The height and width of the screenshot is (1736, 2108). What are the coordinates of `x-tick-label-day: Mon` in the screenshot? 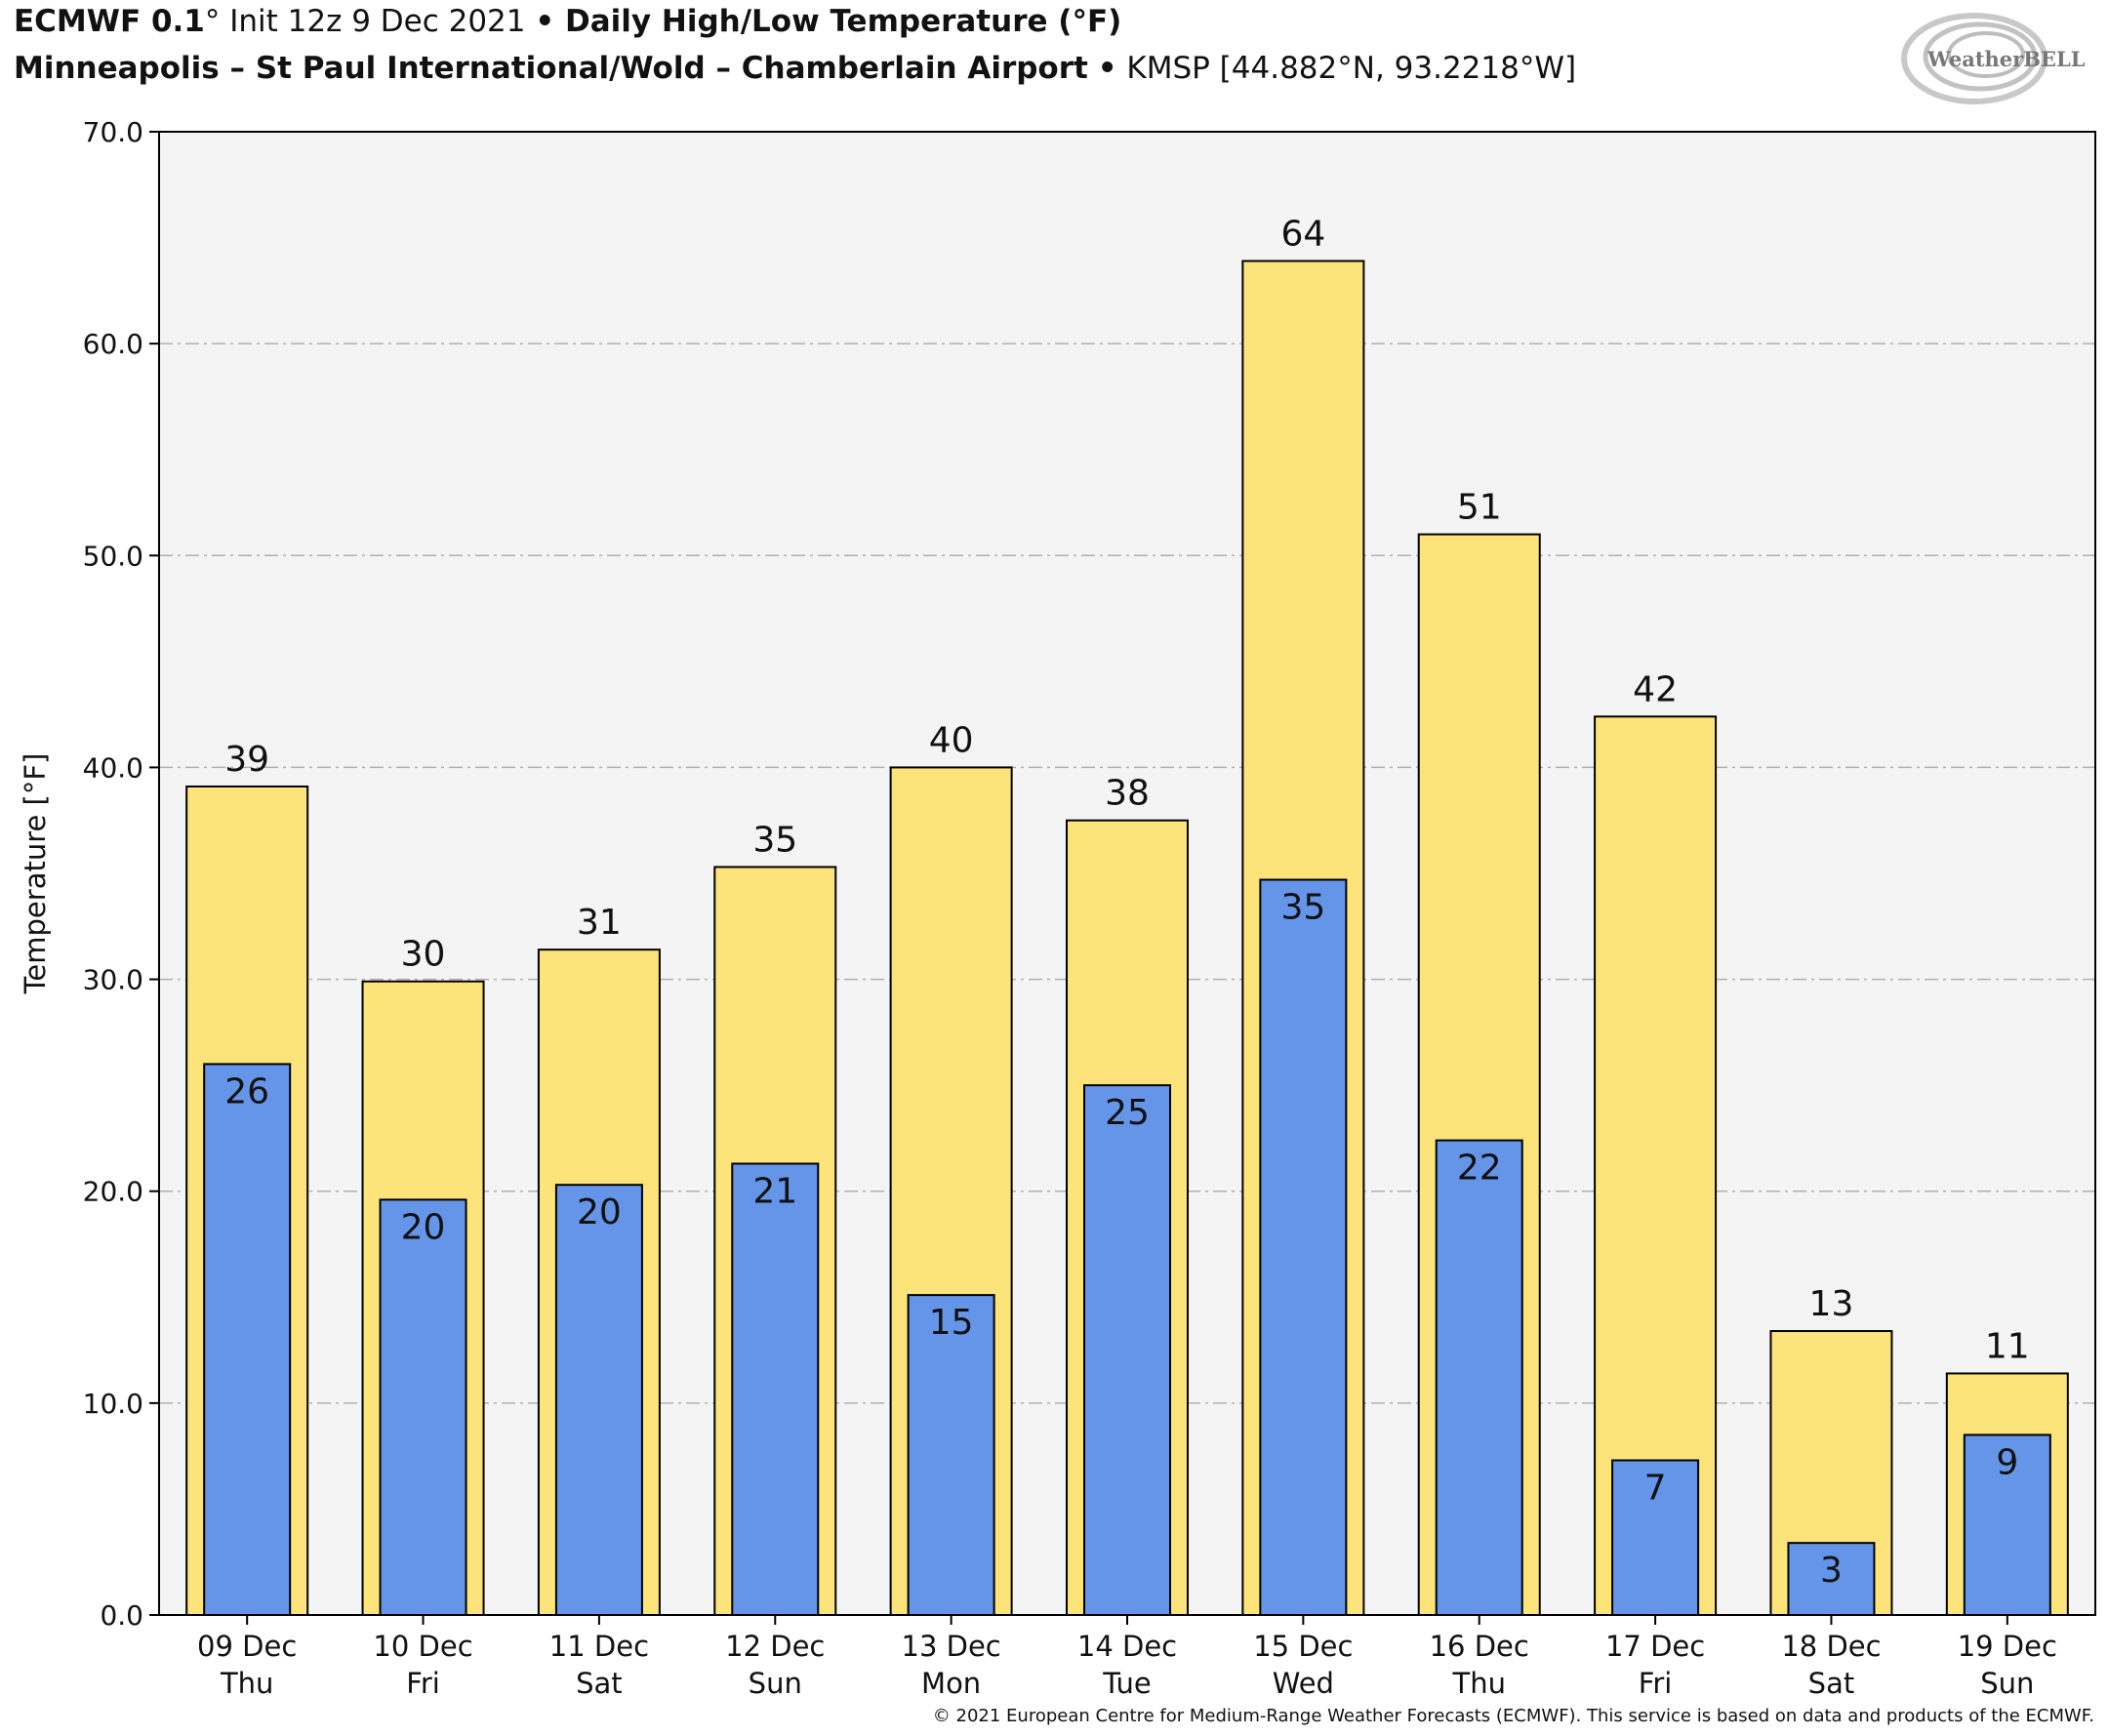 It's located at (951, 1683).